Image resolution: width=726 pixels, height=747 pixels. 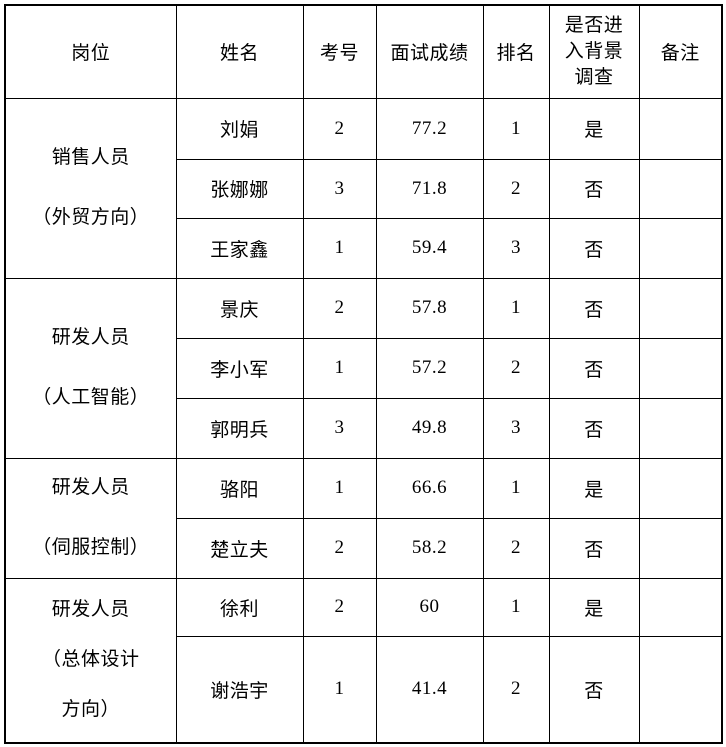 What do you see at coordinates (90, 518) in the screenshot?
I see `position-cell-rd-servo: 研发人员 （伺服控制）` at bounding box center [90, 518].